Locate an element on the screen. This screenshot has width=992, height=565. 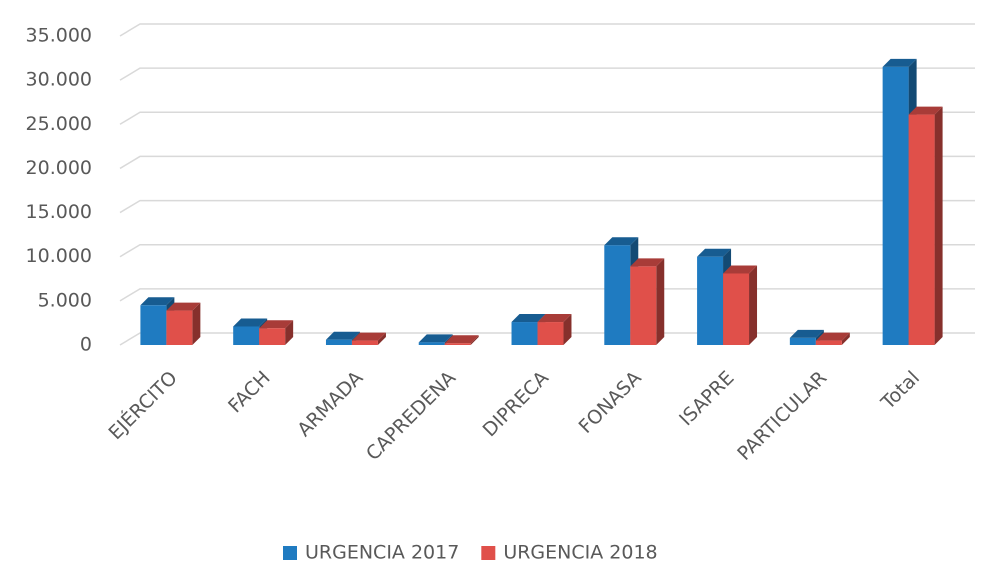
y-tick-label: 15.000 is located at coordinates (59, 212).